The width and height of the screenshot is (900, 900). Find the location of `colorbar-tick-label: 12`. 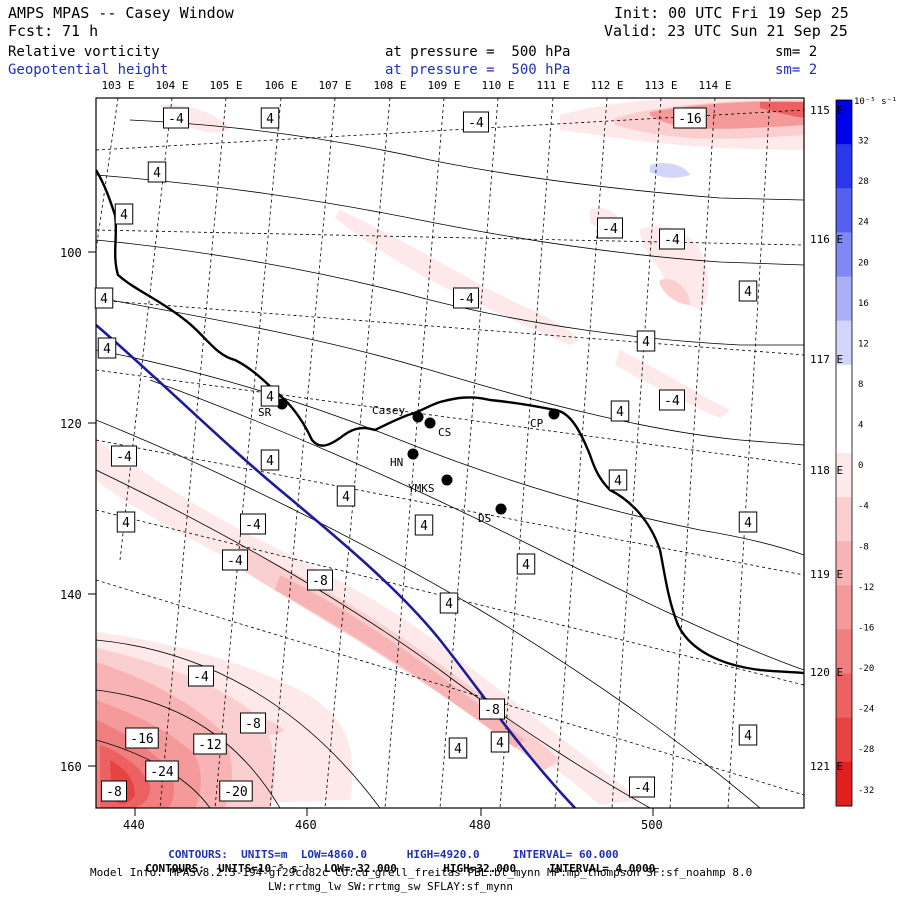

colorbar-tick-label: 12 is located at coordinates (863, 344).